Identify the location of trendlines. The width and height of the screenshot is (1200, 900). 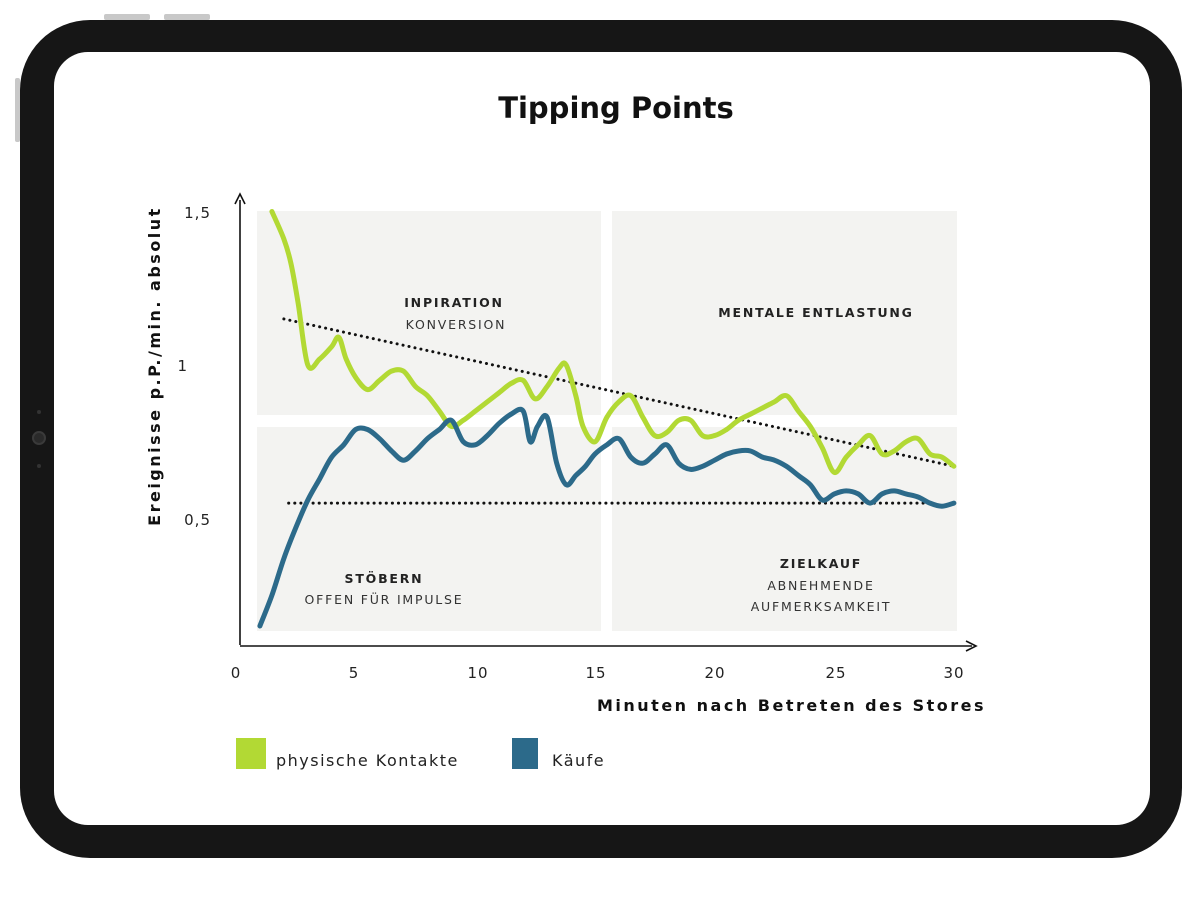
(619, 411).